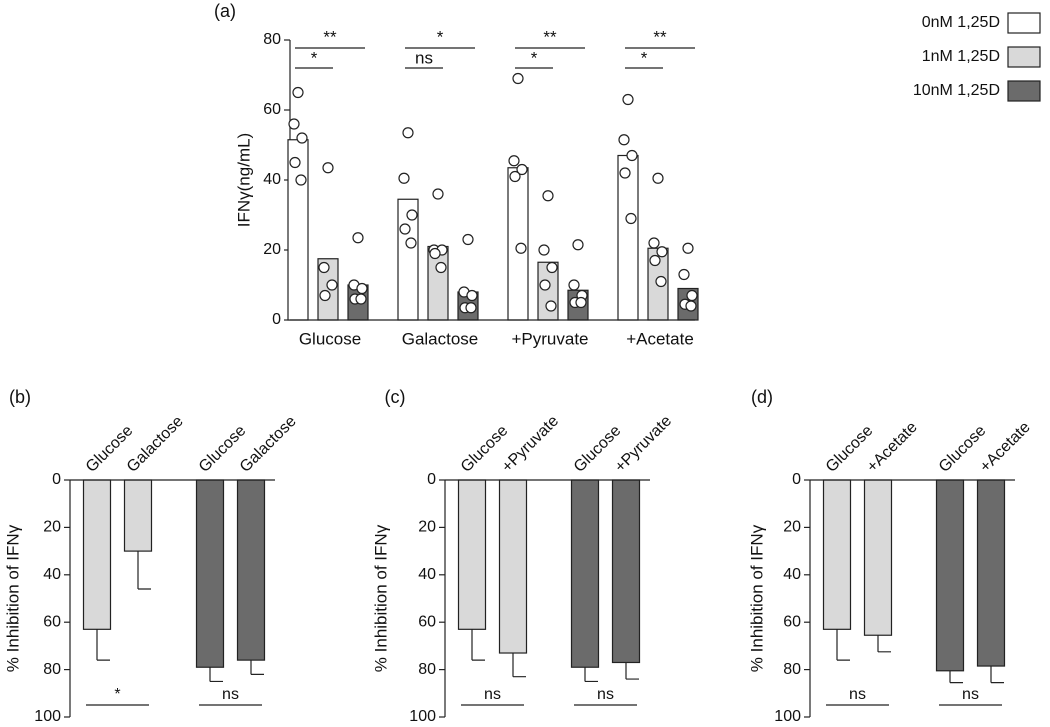  Describe the element at coordinates (961, 56) in the screenshot. I see `legend-label: 1nM 1,25D` at that location.